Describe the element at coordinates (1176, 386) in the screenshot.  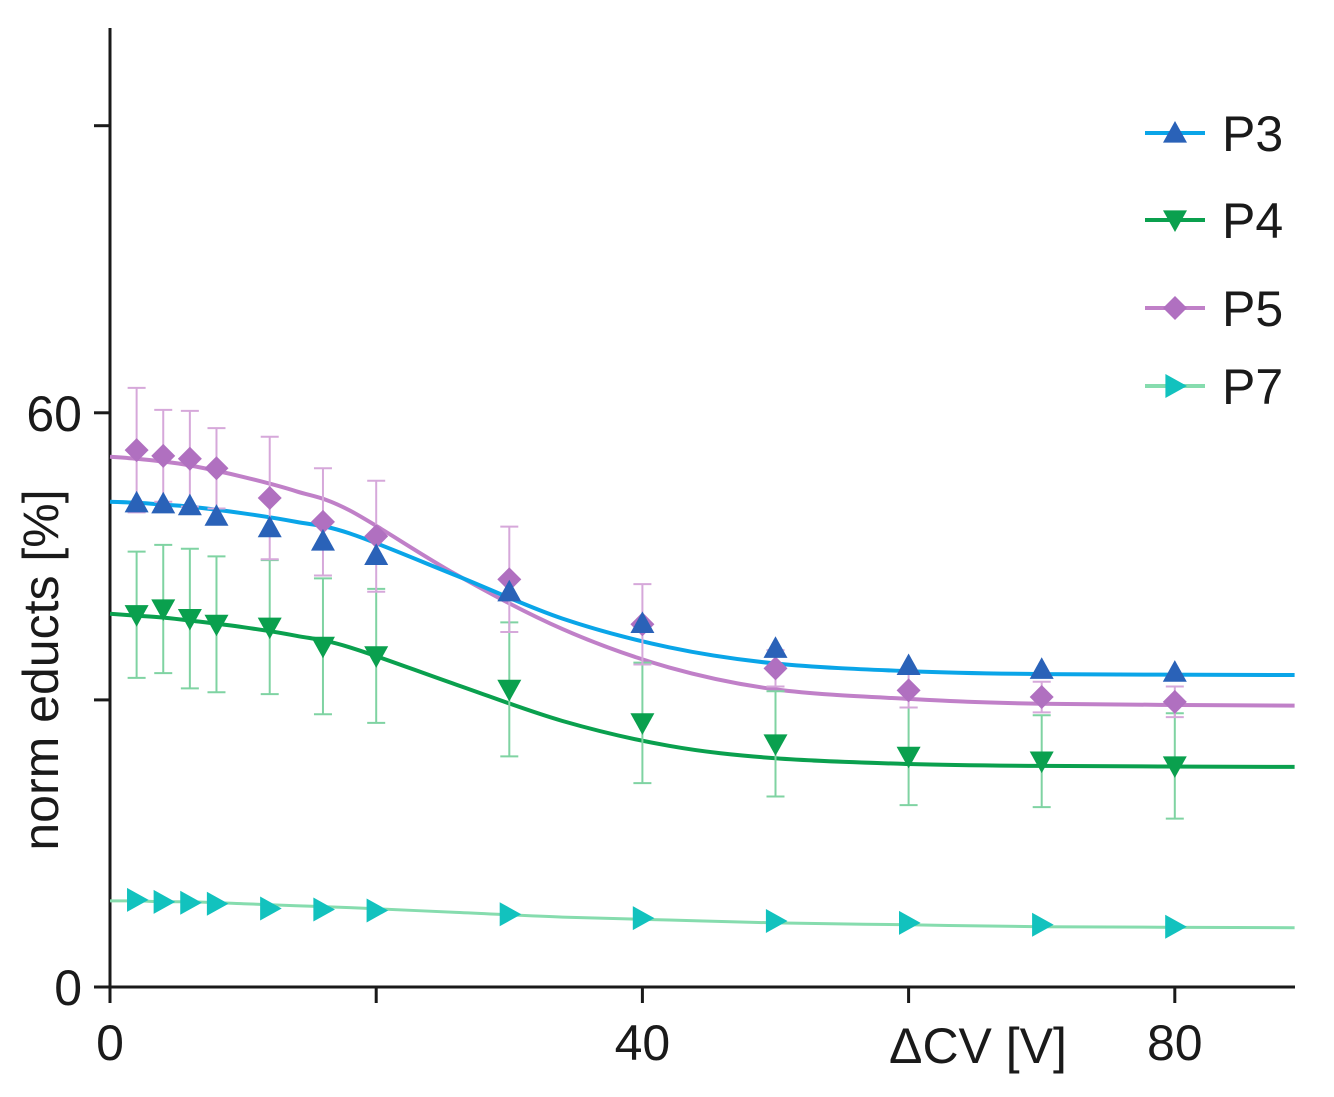
I see `legend-marker-p7` at that location.